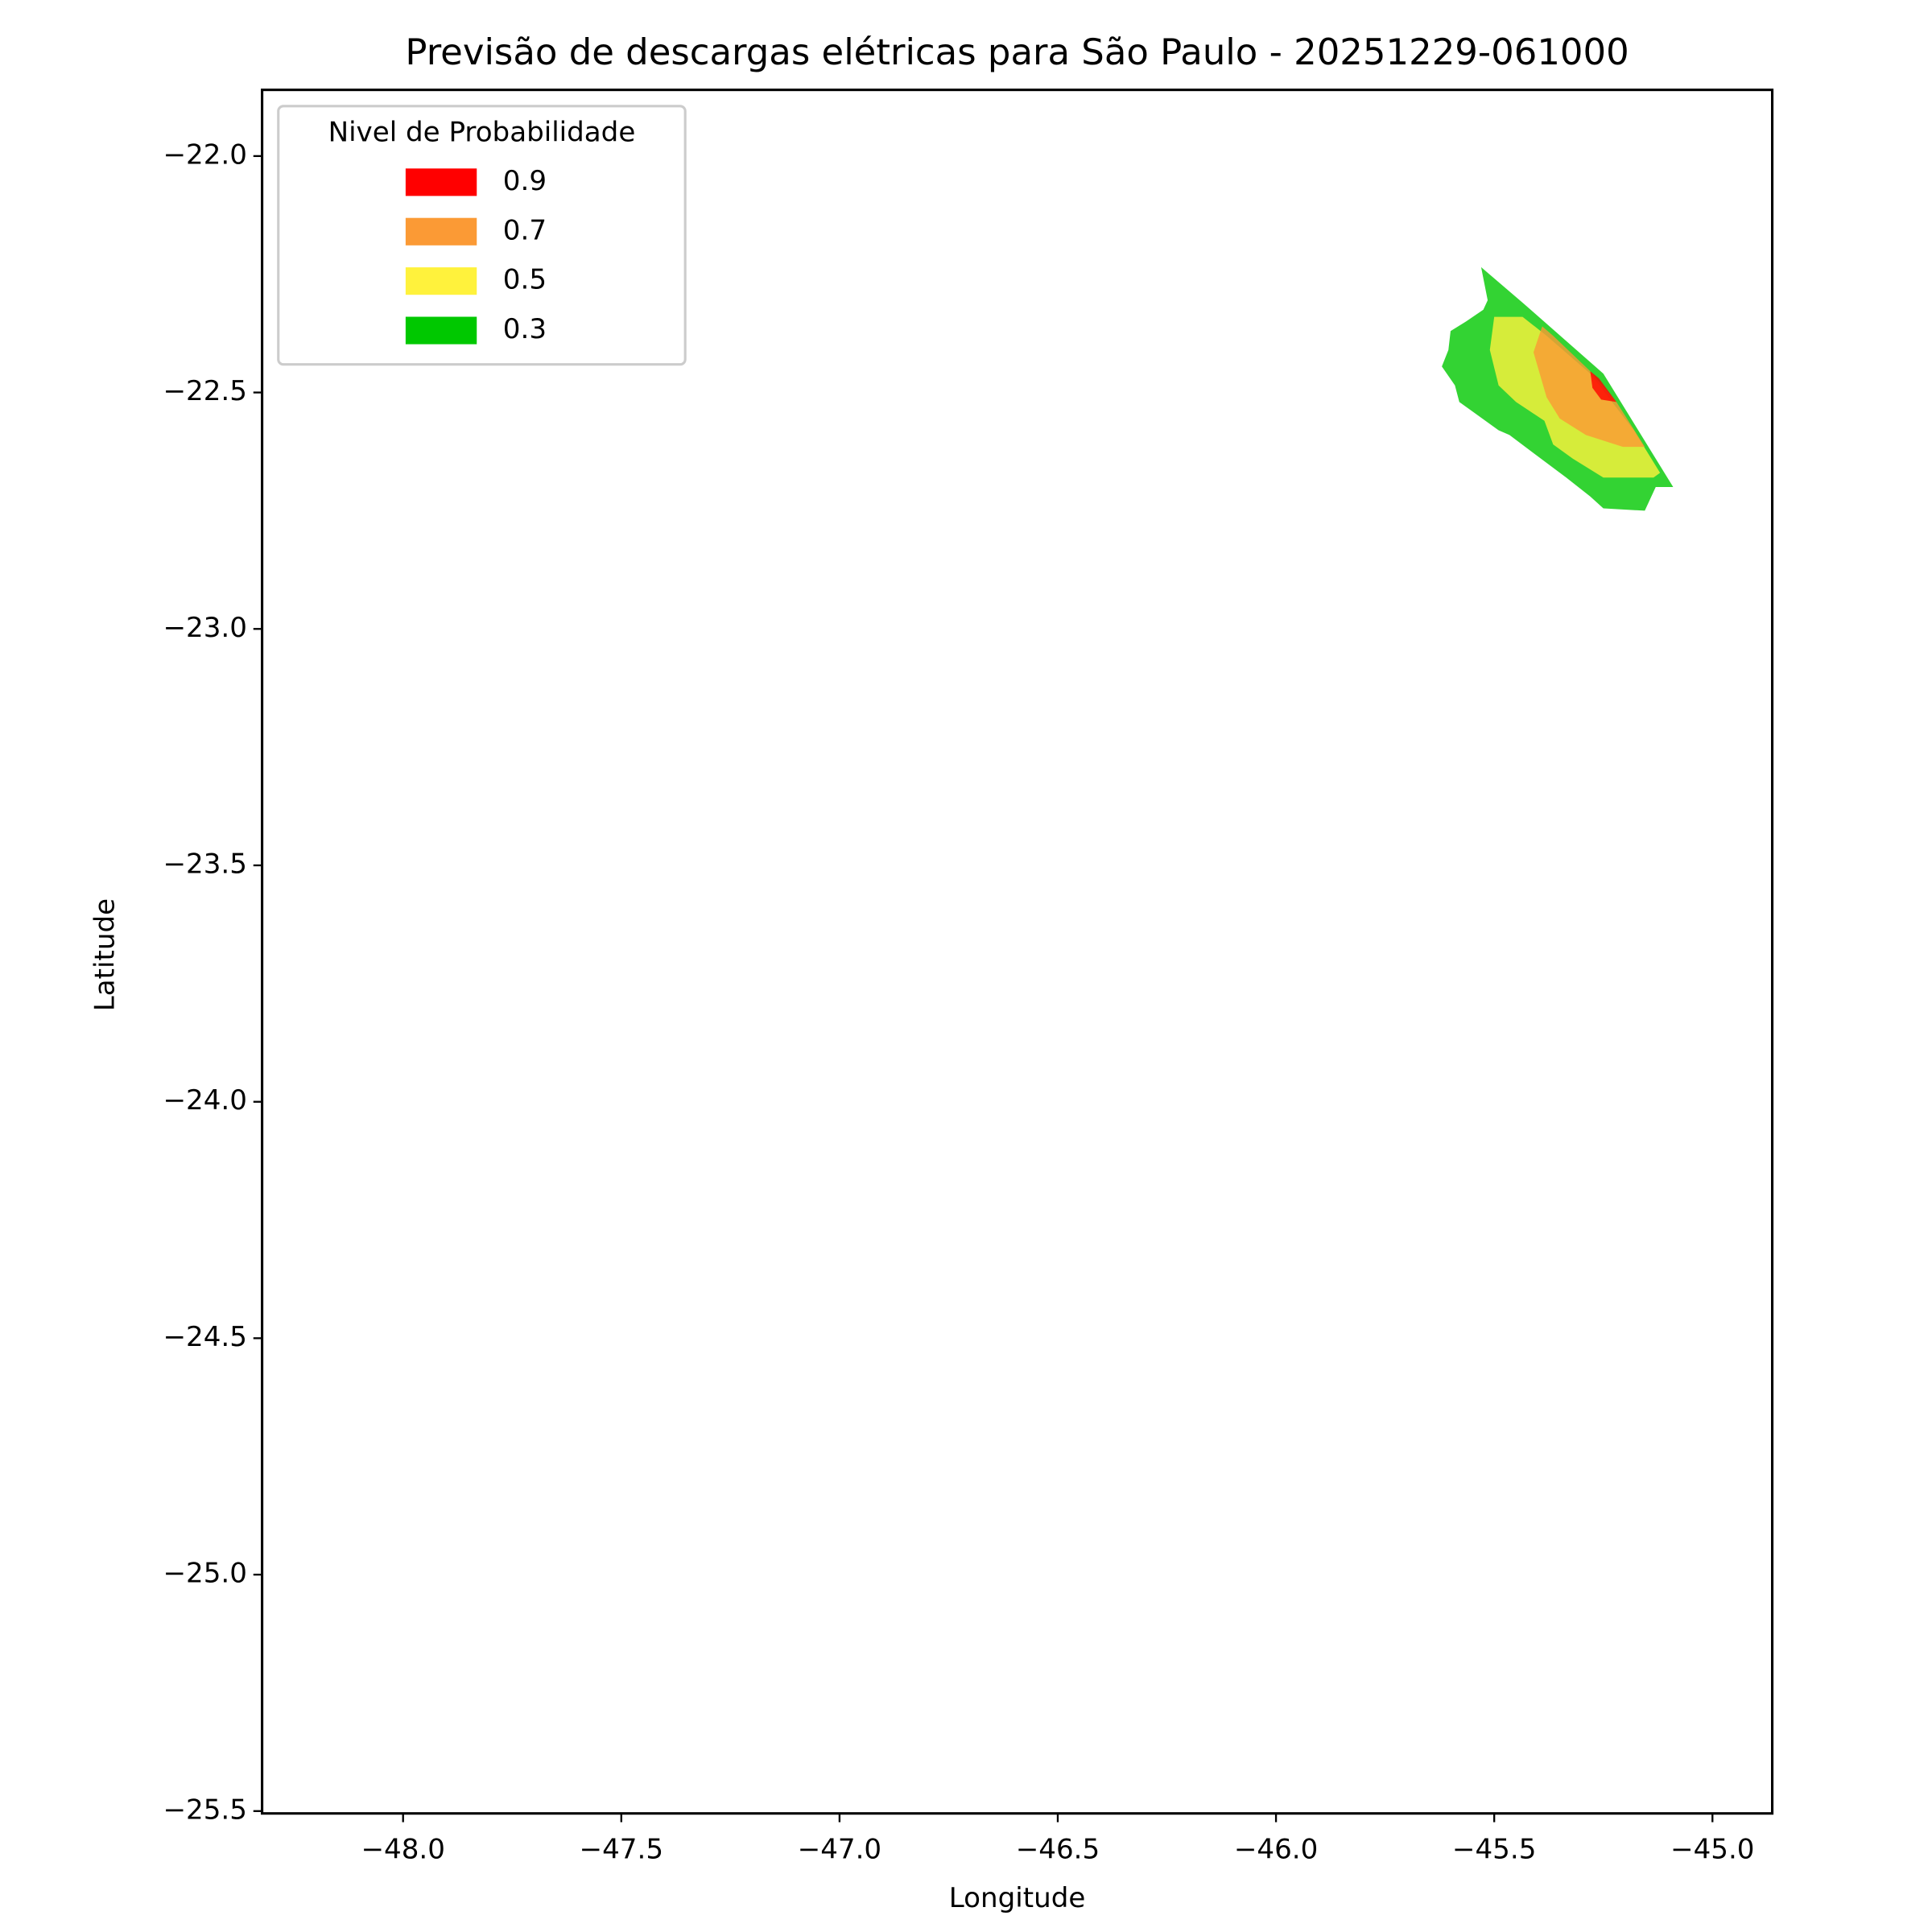 The height and width of the screenshot is (1932, 1932). I want to click on legend-label: 0.5, so click(525, 280).